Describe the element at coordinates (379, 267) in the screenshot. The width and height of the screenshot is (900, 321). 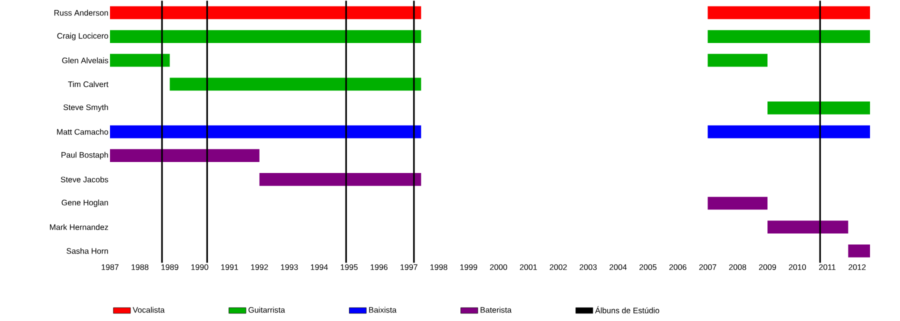
I see `x-tick-label: 1996` at that location.